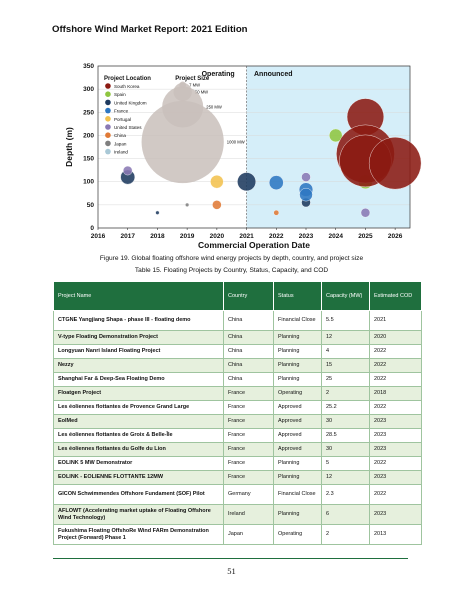  I want to click on x-tick-label: 2019, so click(187, 236).